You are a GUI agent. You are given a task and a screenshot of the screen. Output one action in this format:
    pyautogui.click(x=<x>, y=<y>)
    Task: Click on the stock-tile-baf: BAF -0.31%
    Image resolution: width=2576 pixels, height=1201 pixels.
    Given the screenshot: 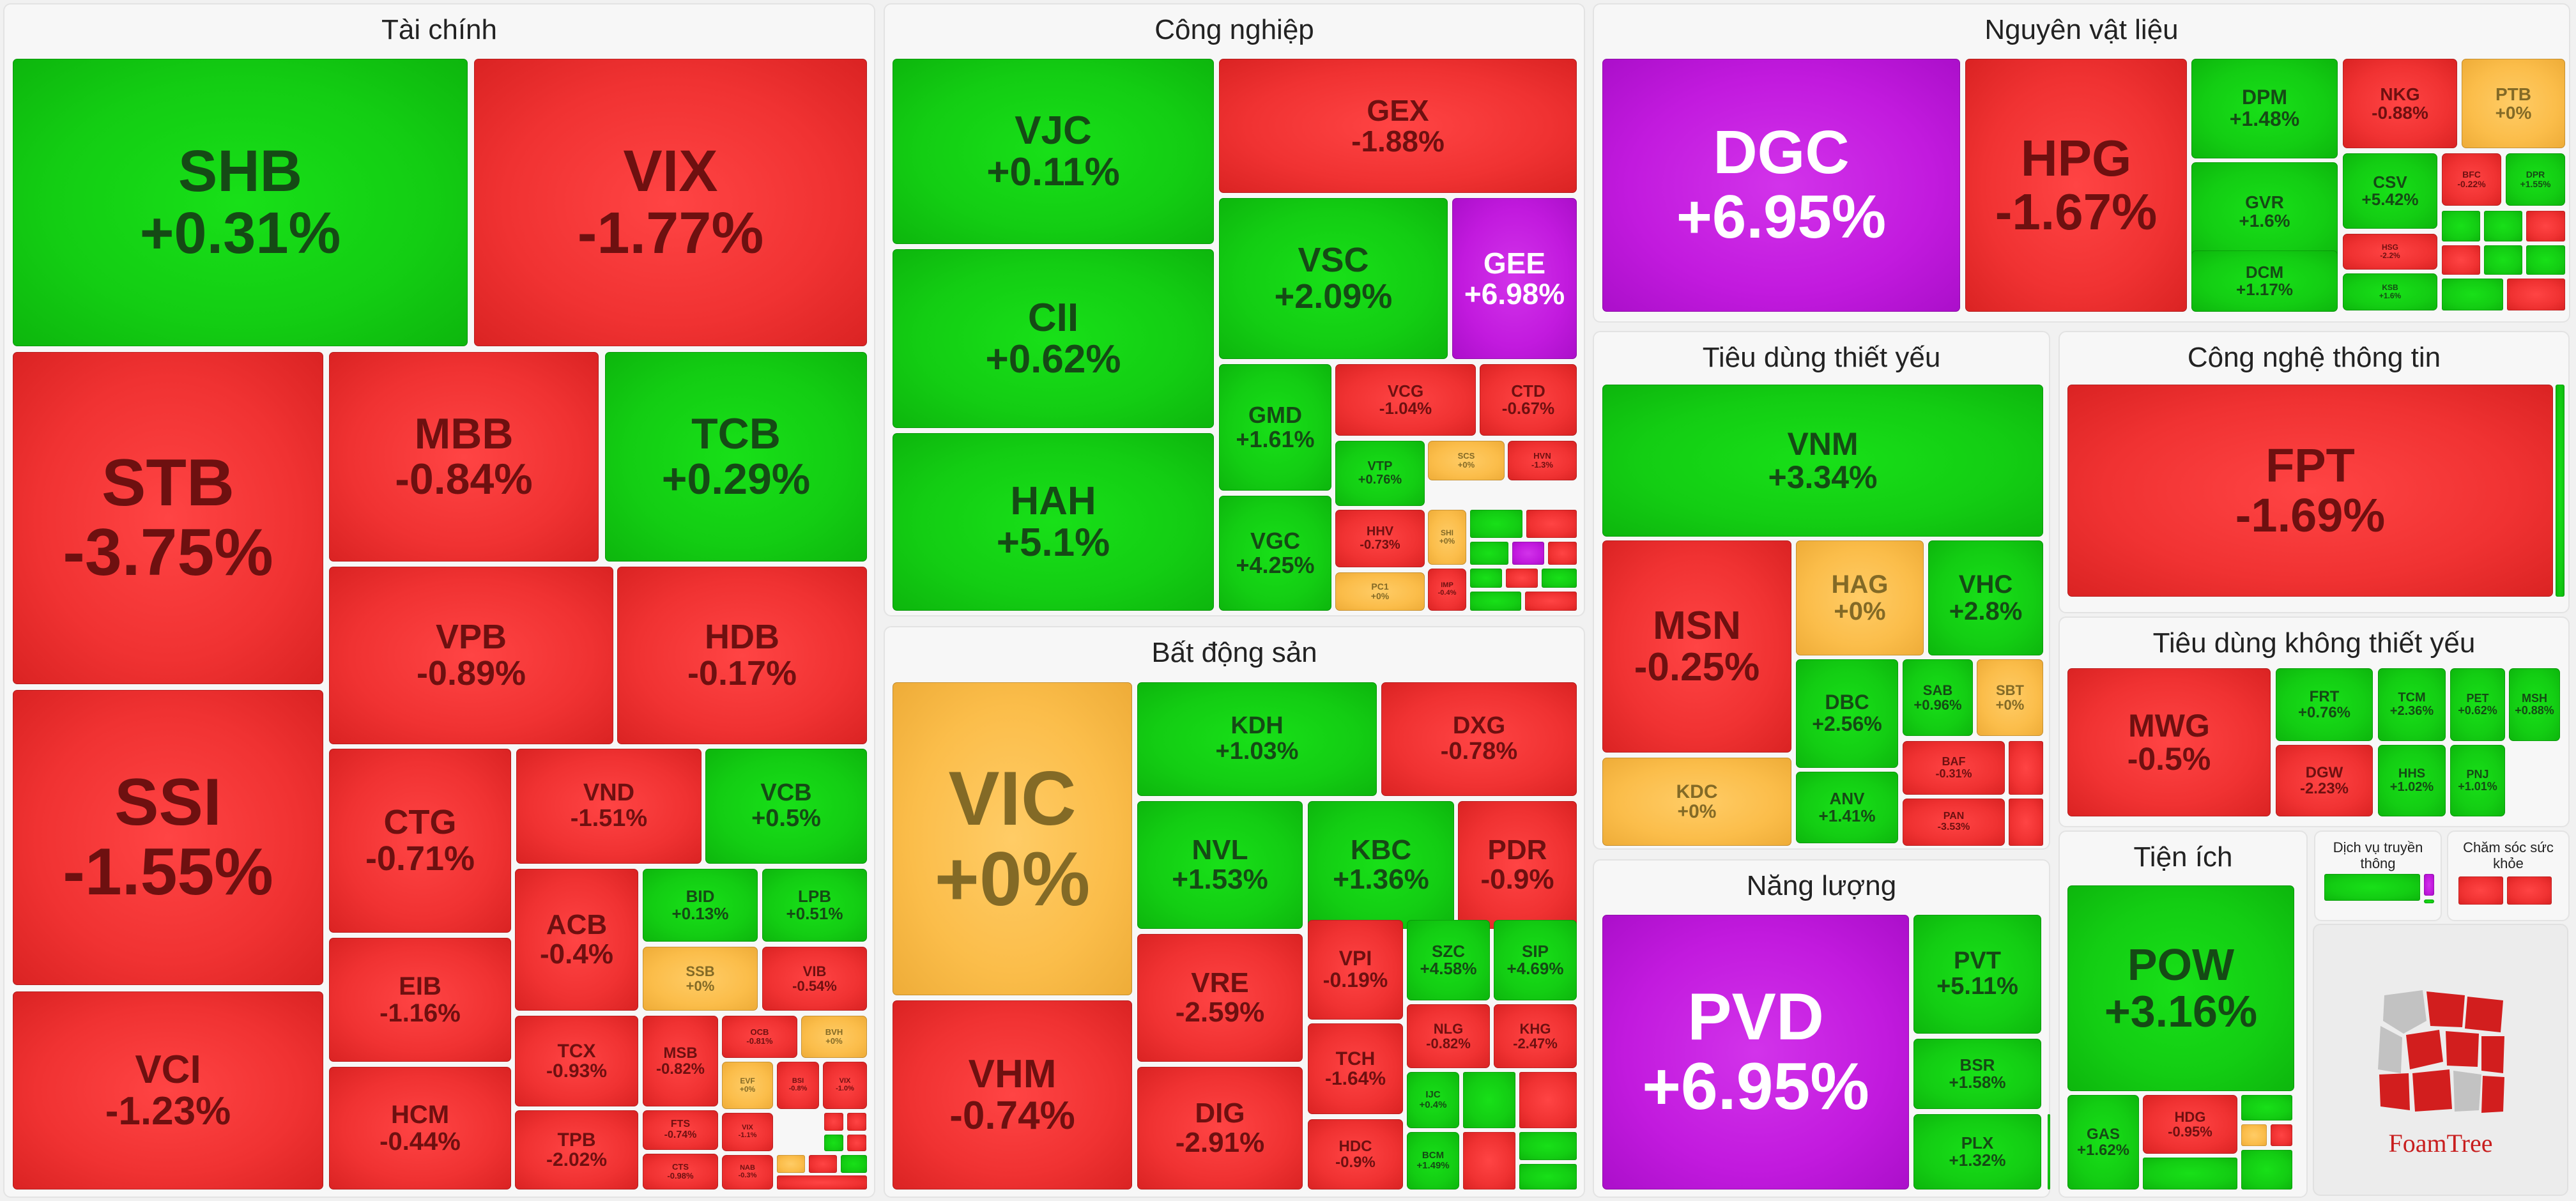 What is the action you would take?
    pyautogui.click(x=1954, y=768)
    